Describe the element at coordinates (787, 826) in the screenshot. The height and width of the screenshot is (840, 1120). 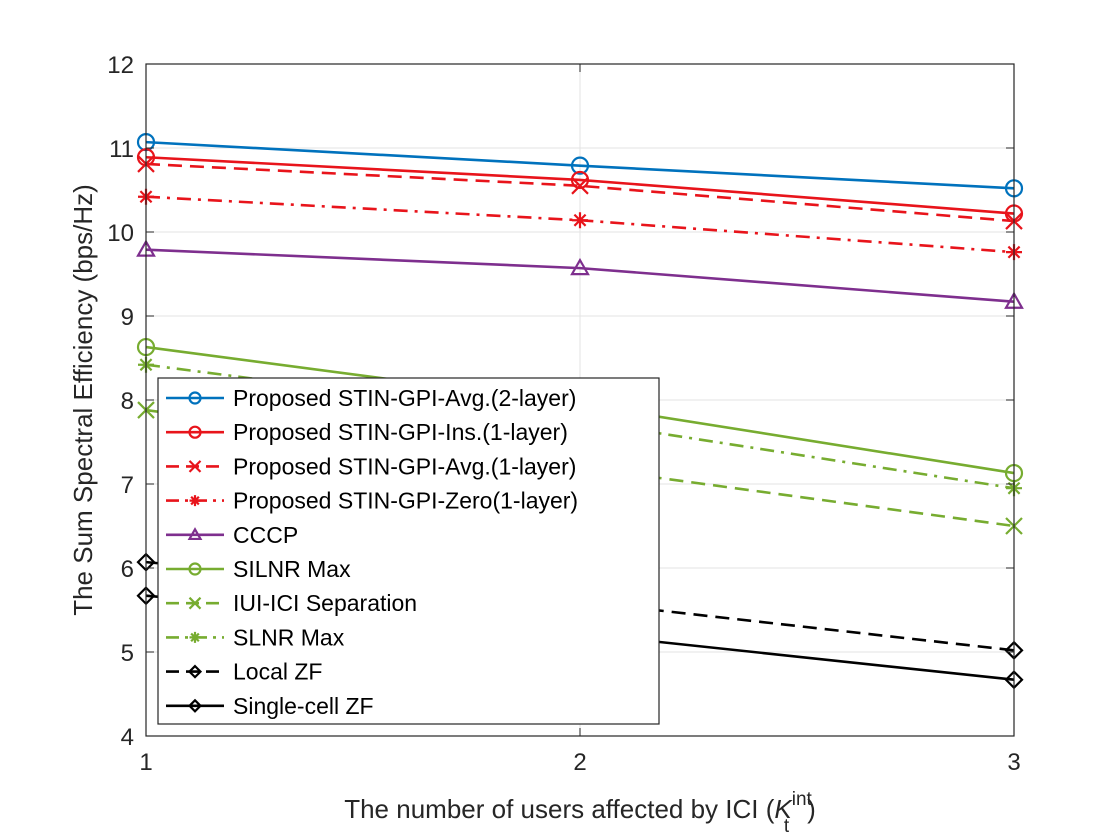
I see `x-axis-label-subscript: t` at that location.